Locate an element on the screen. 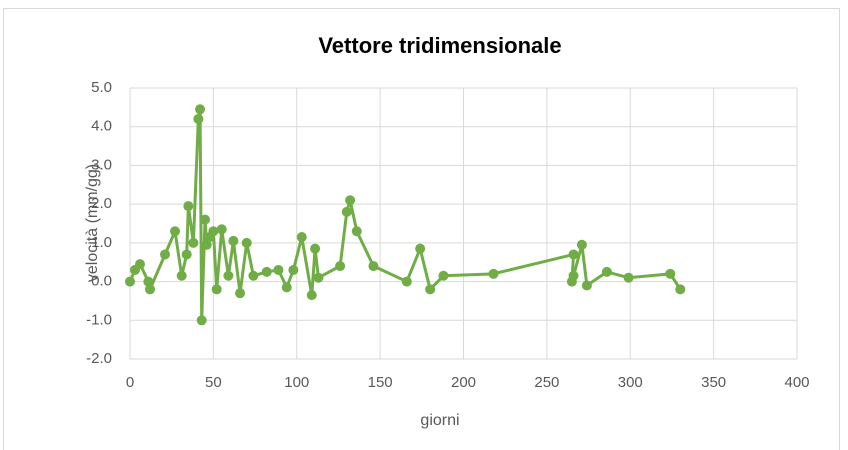 The width and height of the screenshot is (848, 450). x-tick-label: 50 is located at coordinates (213, 382).